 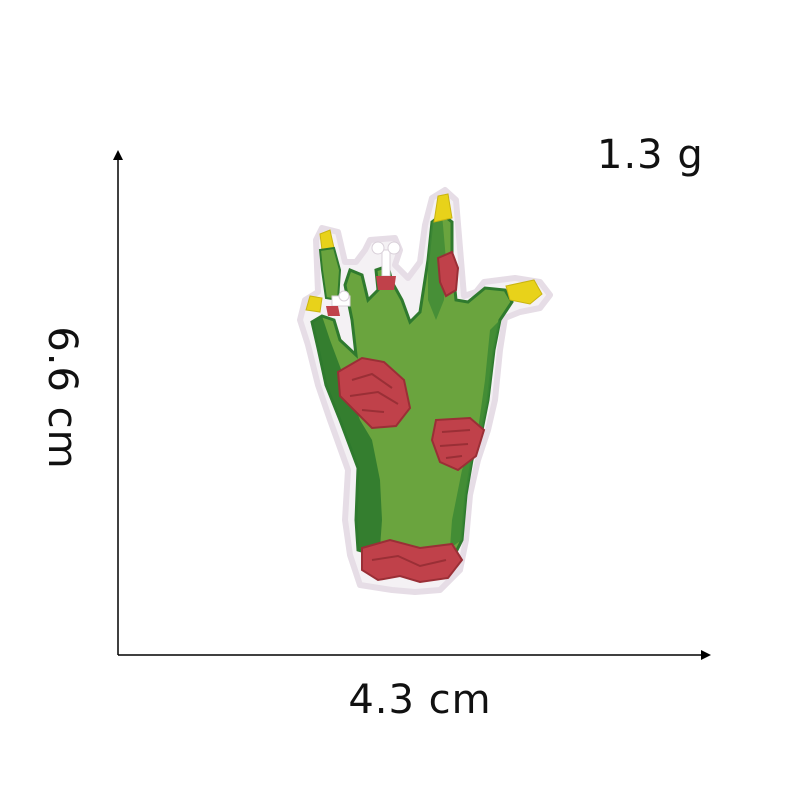 What do you see at coordinates (455, 444) in the screenshot?
I see `wound-palm-right-detail` at bounding box center [455, 444].